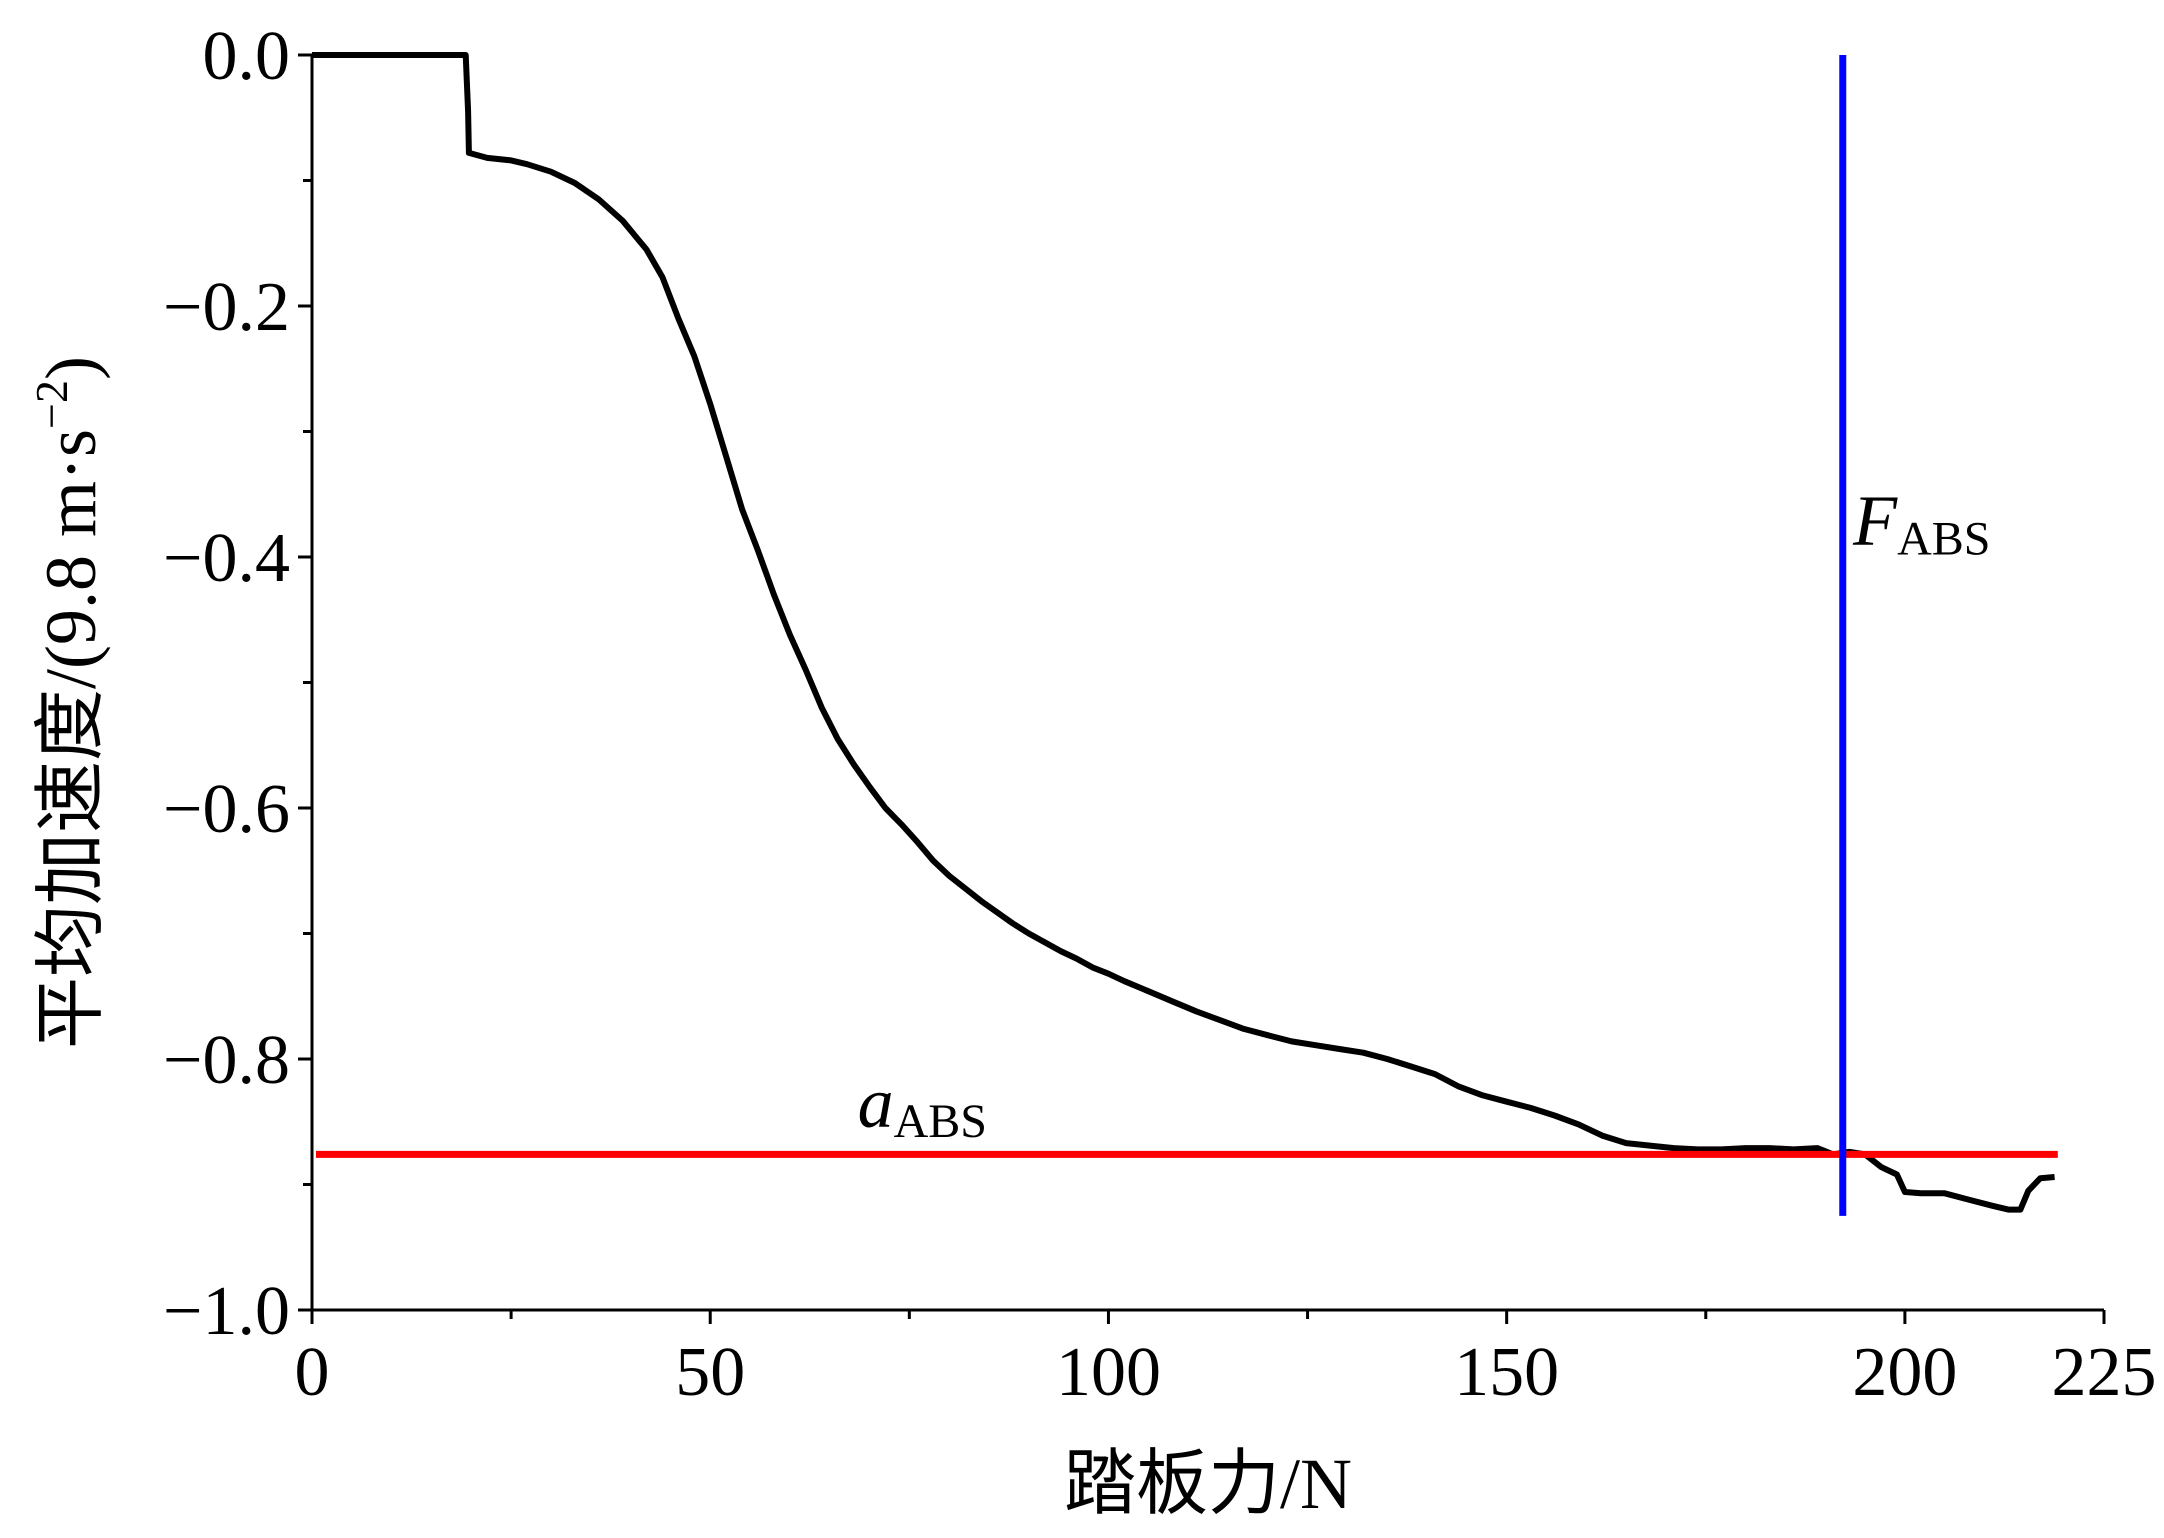 The height and width of the screenshot is (1538, 2164). What do you see at coordinates (226, 1060) in the screenshot?
I see `y-tick-label: −0.8` at bounding box center [226, 1060].